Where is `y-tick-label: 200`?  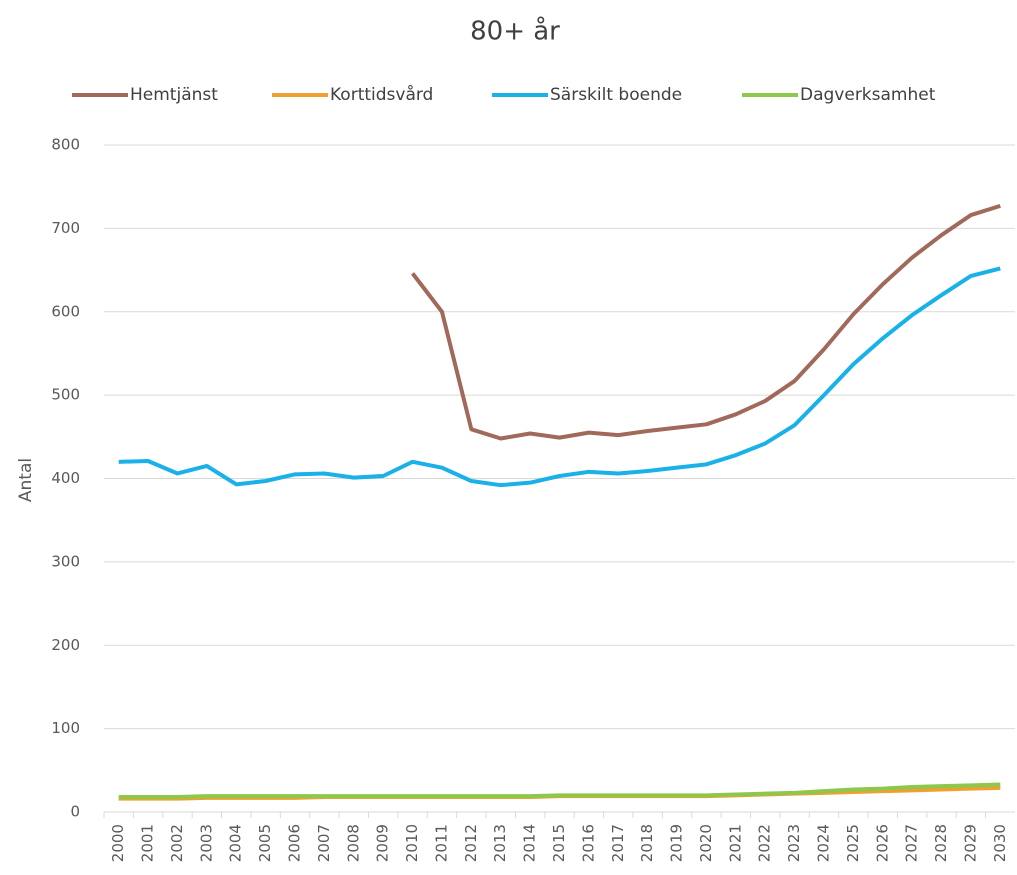
y-tick-label: 200 is located at coordinates (65, 645).